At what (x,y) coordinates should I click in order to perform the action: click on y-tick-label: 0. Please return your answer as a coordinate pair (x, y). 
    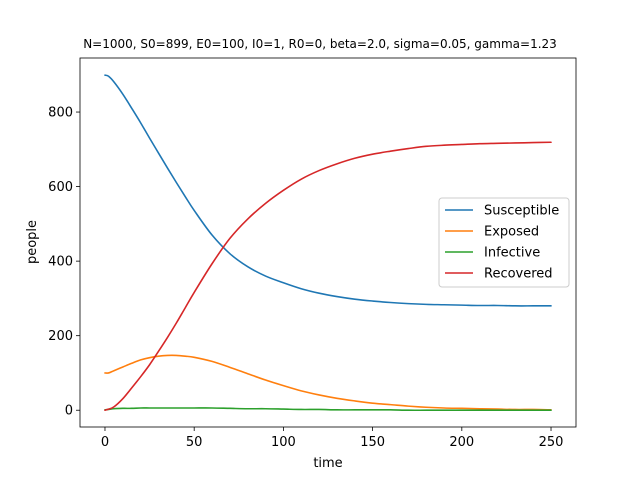
    Looking at the image, I should click on (69, 411).